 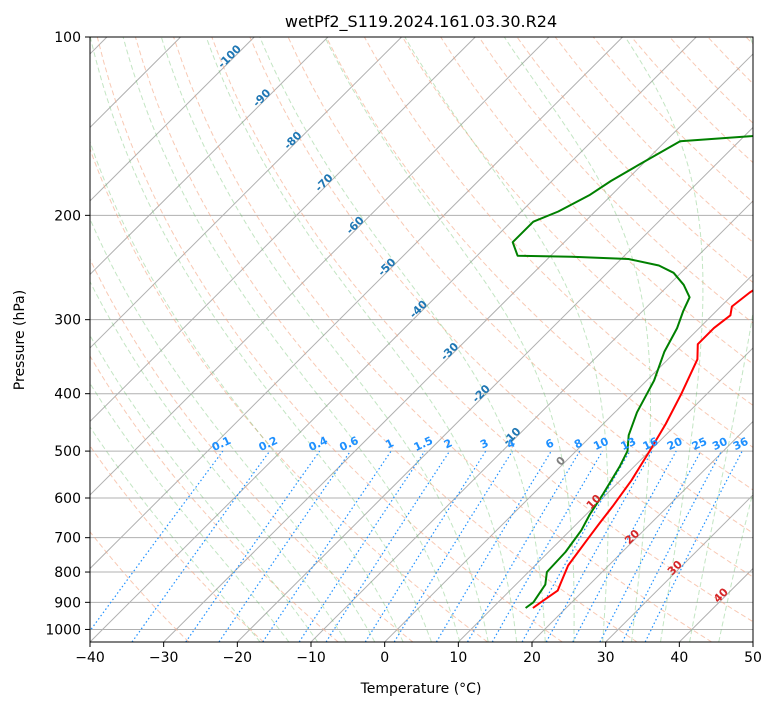 I want to click on mixing-ratio-label: 16, so click(x=651, y=444).